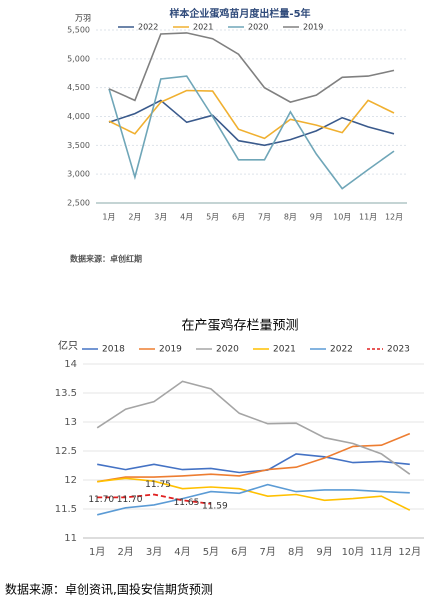 The image size is (435, 599). I want to click on y-tick-label: 4,000, so click(78, 116).